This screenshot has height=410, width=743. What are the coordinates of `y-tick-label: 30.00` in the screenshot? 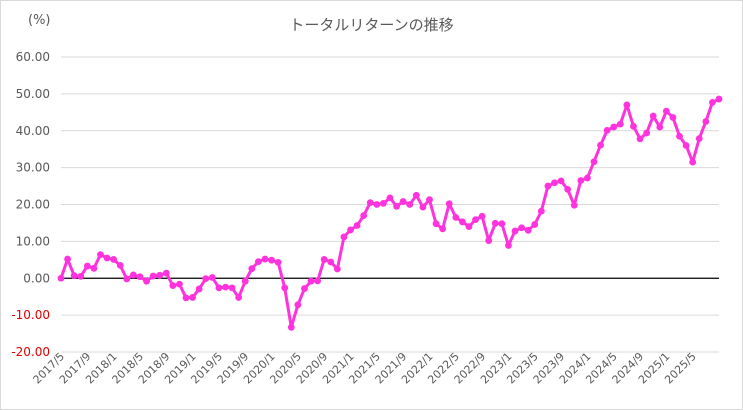 It's located at (33, 168).